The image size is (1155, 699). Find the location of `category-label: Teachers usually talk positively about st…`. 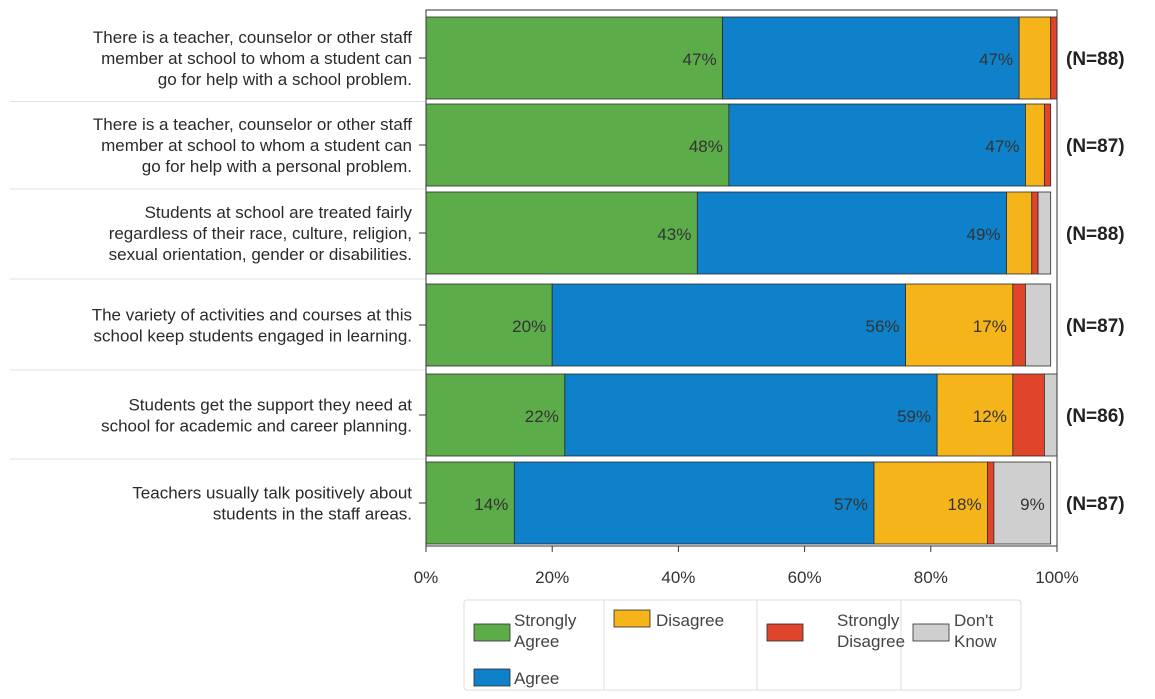

category-label: Teachers usually talk positively about st… is located at coordinates (272, 504).